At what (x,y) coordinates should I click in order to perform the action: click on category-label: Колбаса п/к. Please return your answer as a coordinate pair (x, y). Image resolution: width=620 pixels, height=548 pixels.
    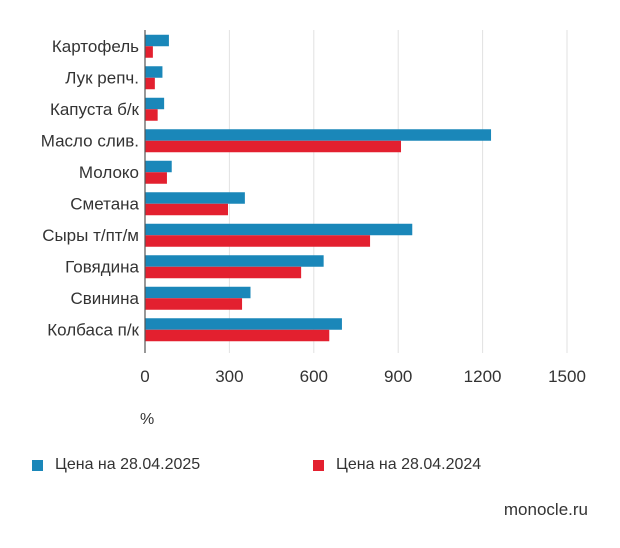
    Looking at the image, I should click on (93, 329).